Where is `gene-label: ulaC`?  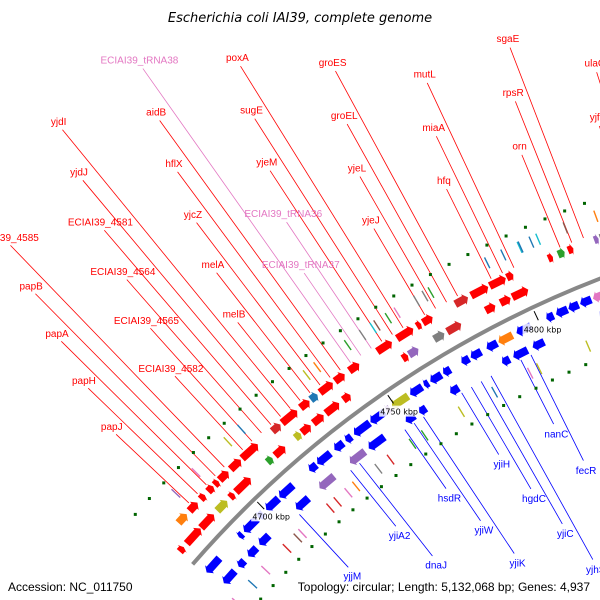 gene-label: ulaC is located at coordinates (592, 64).